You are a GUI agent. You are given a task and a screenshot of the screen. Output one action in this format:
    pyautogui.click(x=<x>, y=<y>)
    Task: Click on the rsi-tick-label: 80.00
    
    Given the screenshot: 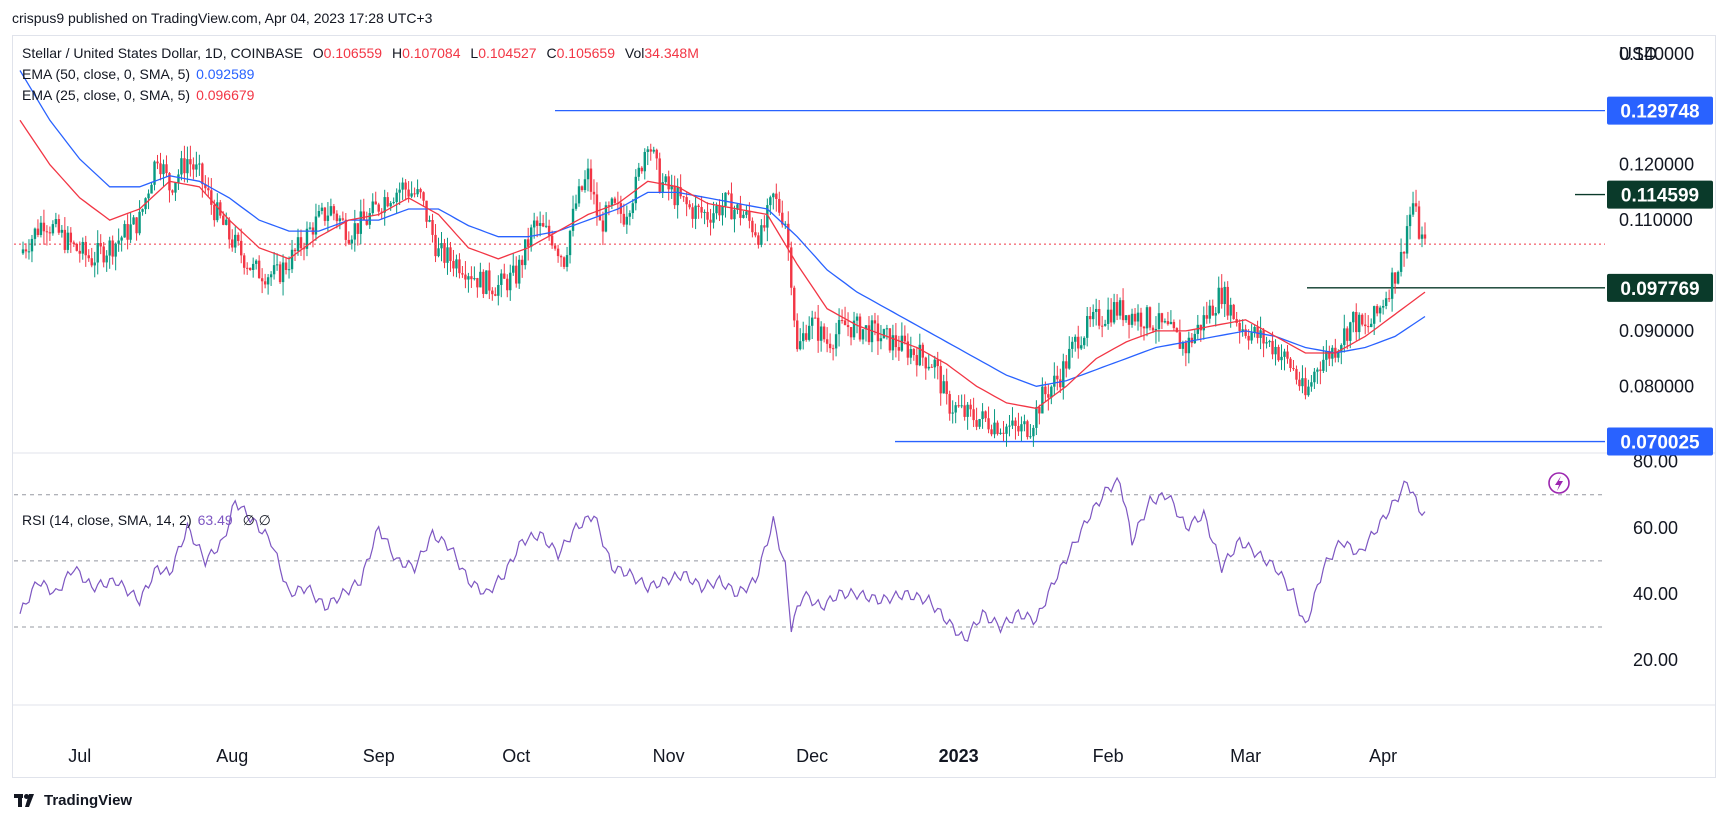 What is the action you would take?
    pyautogui.click(x=1655, y=462)
    